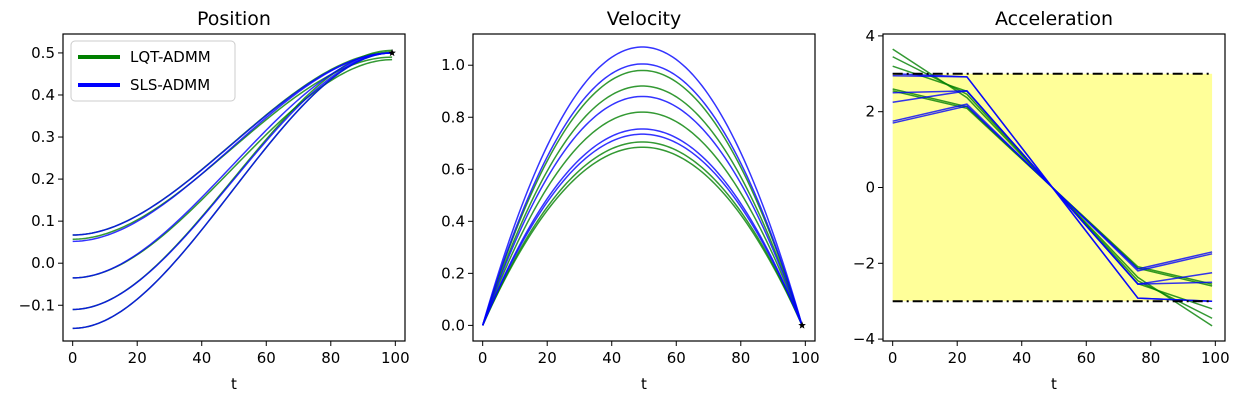 The height and width of the screenshot is (403, 1237). I want to click on y-tick-label: 0.5, so click(43, 53).